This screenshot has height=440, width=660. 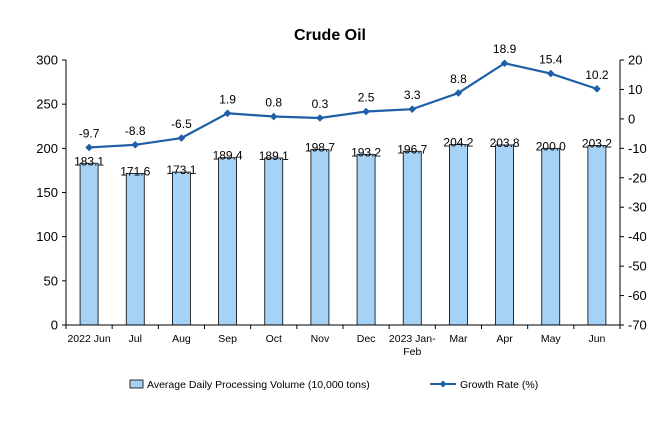 I want to click on left-tick-label-3: 150, so click(x=47, y=192).